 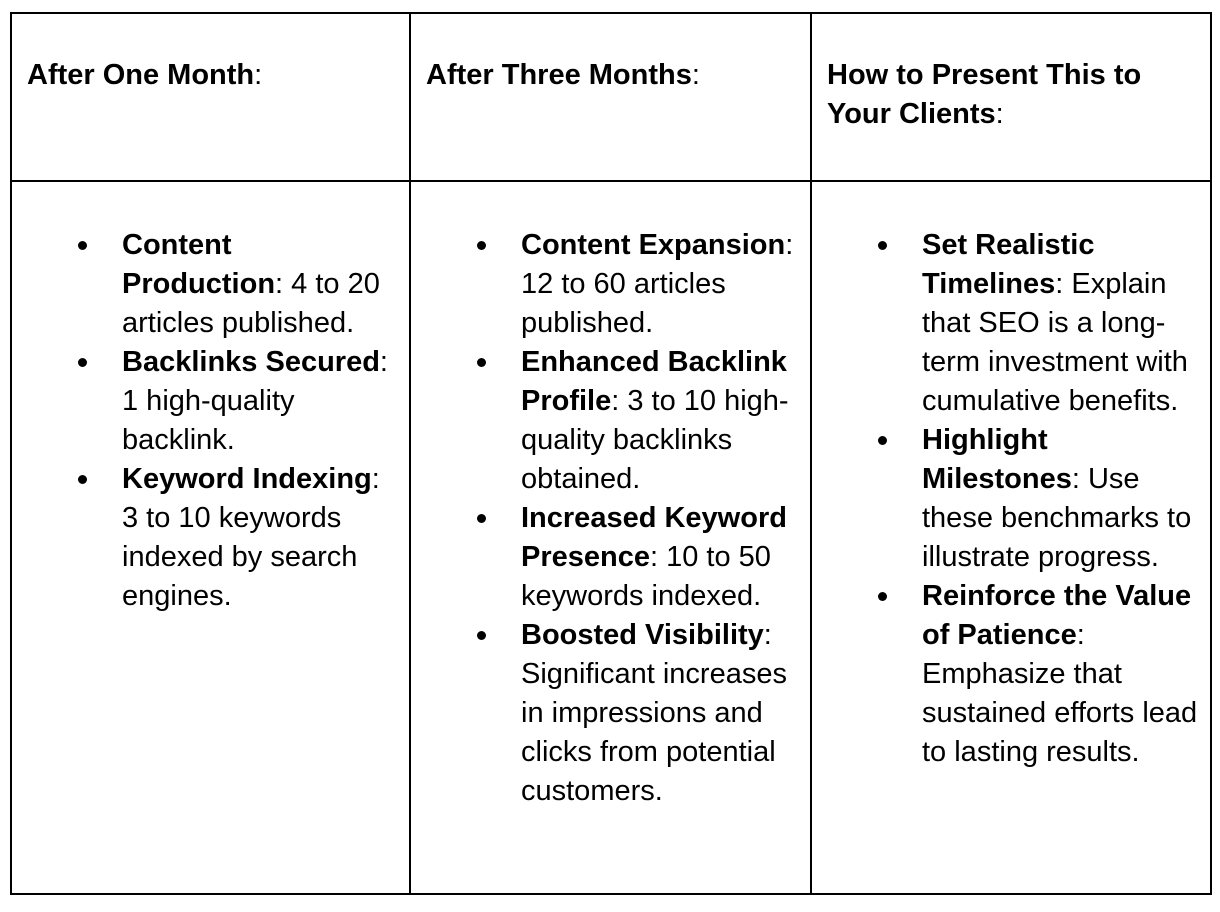 I want to click on item-rest: : 10 to 50 keywords indexed., so click(x=646, y=576).